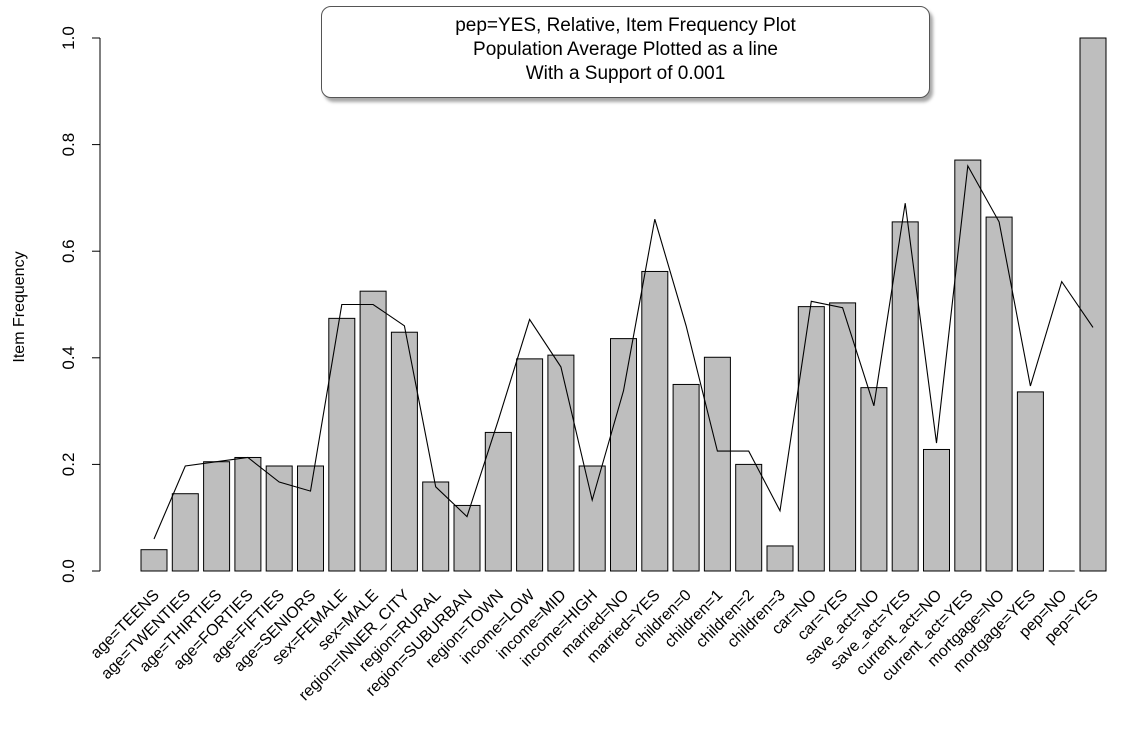 This screenshot has width=1140, height=748. What do you see at coordinates (68, 251) in the screenshot?
I see `y-tick-label: 0.6` at bounding box center [68, 251].